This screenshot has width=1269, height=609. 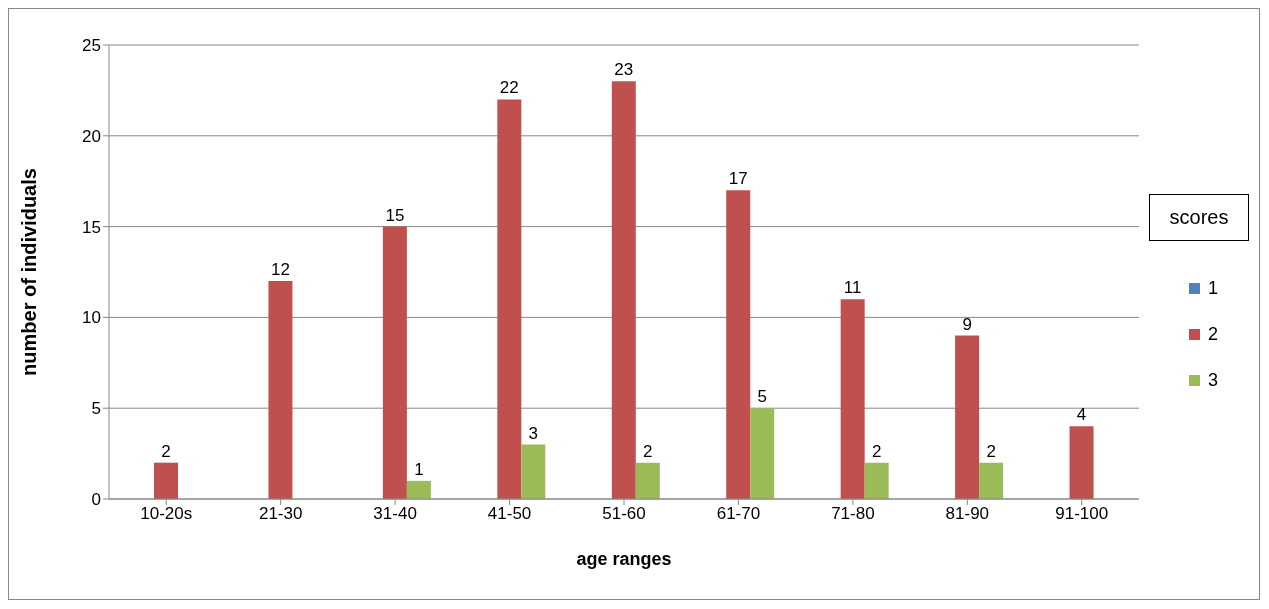 What do you see at coordinates (91, 46) in the screenshot?
I see `y-tick-label: 25` at bounding box center [91, 46].